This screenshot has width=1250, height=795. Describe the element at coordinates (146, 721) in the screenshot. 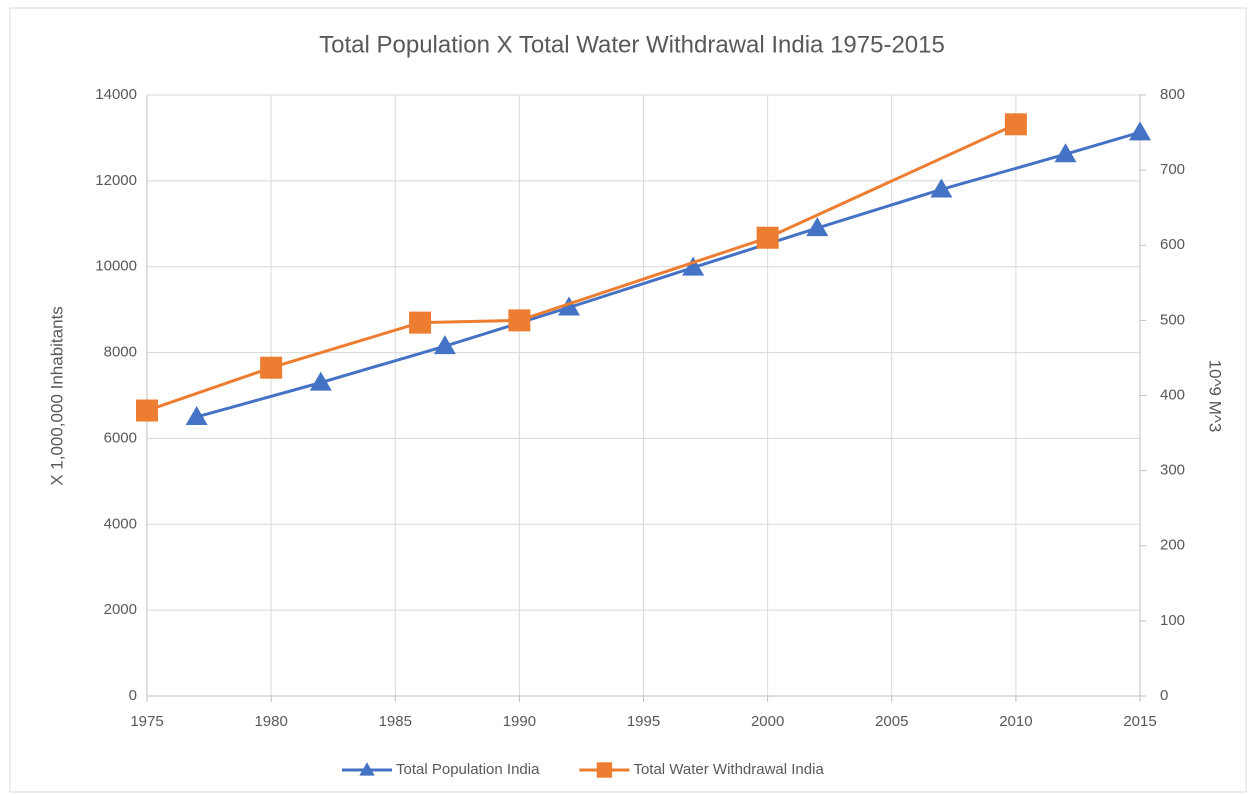

I see `x-tick-label: 1975` at that location.